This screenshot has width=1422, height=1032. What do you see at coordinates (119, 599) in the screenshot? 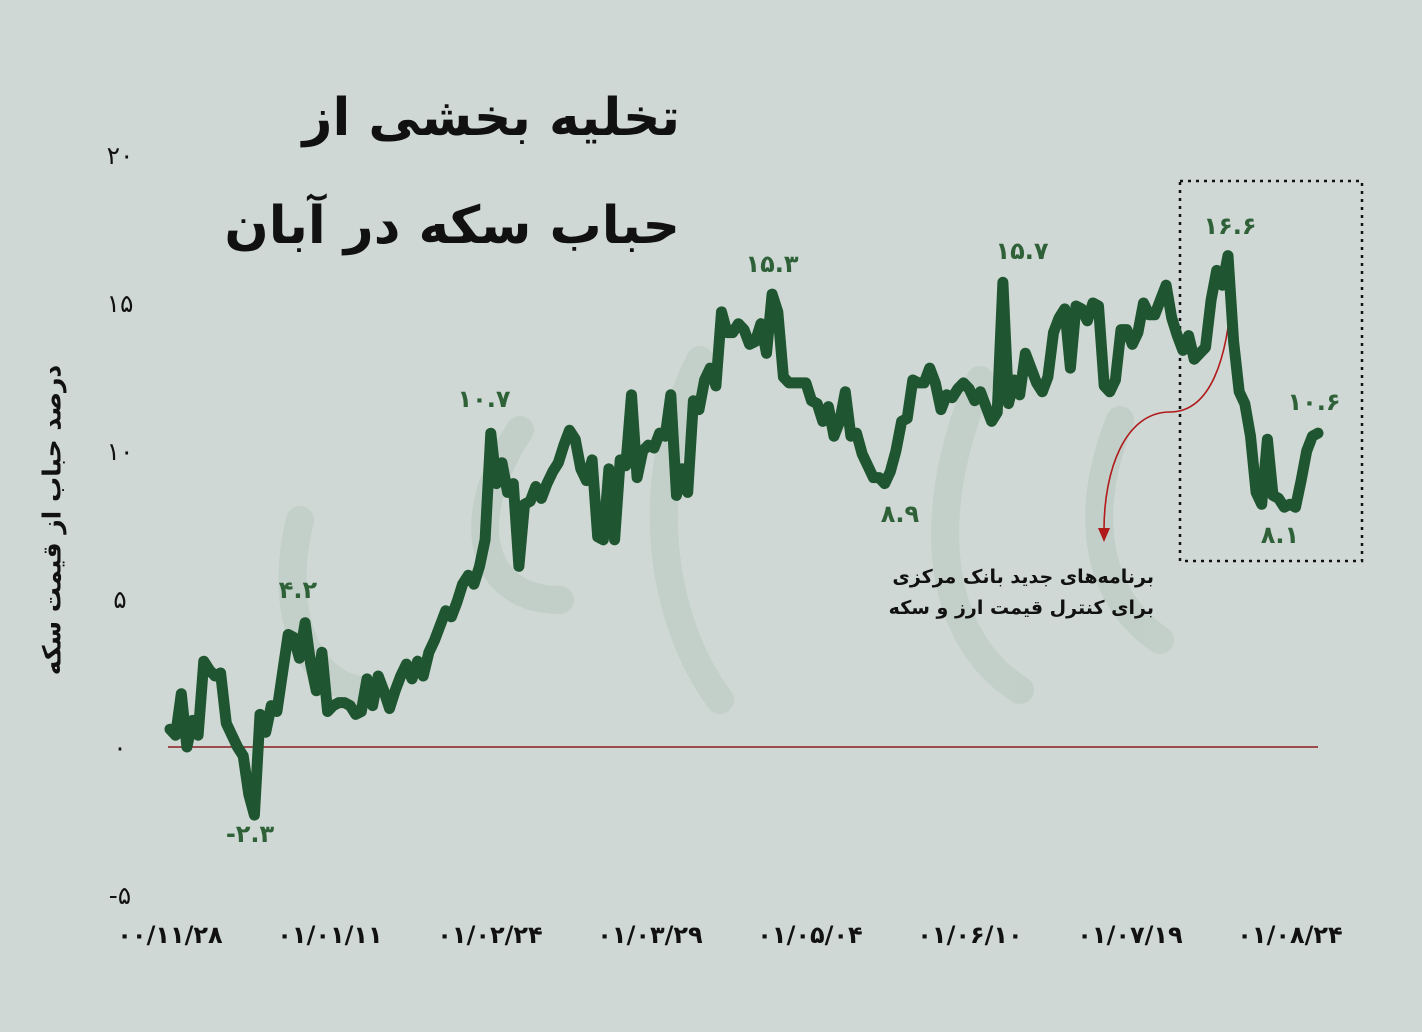
I see `y-tick-label: ۵` at bounding box center [119, 599].